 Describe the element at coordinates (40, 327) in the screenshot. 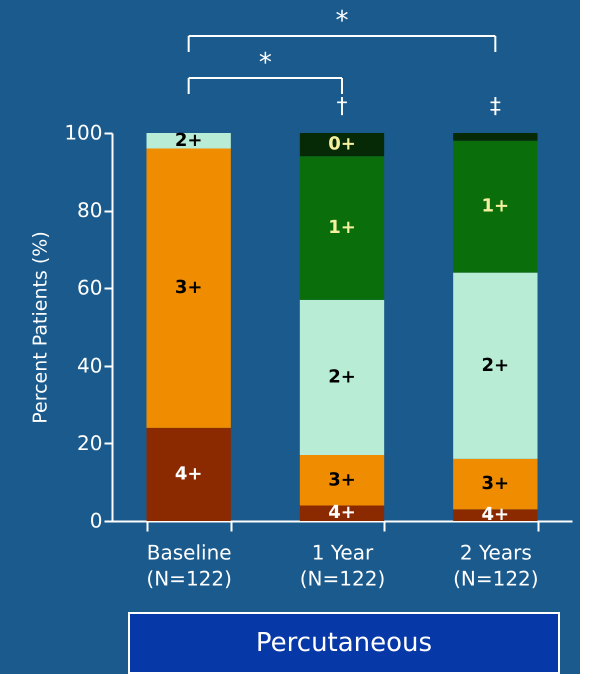

I see `y-axis-title: Percent Patients (%)` at that location.